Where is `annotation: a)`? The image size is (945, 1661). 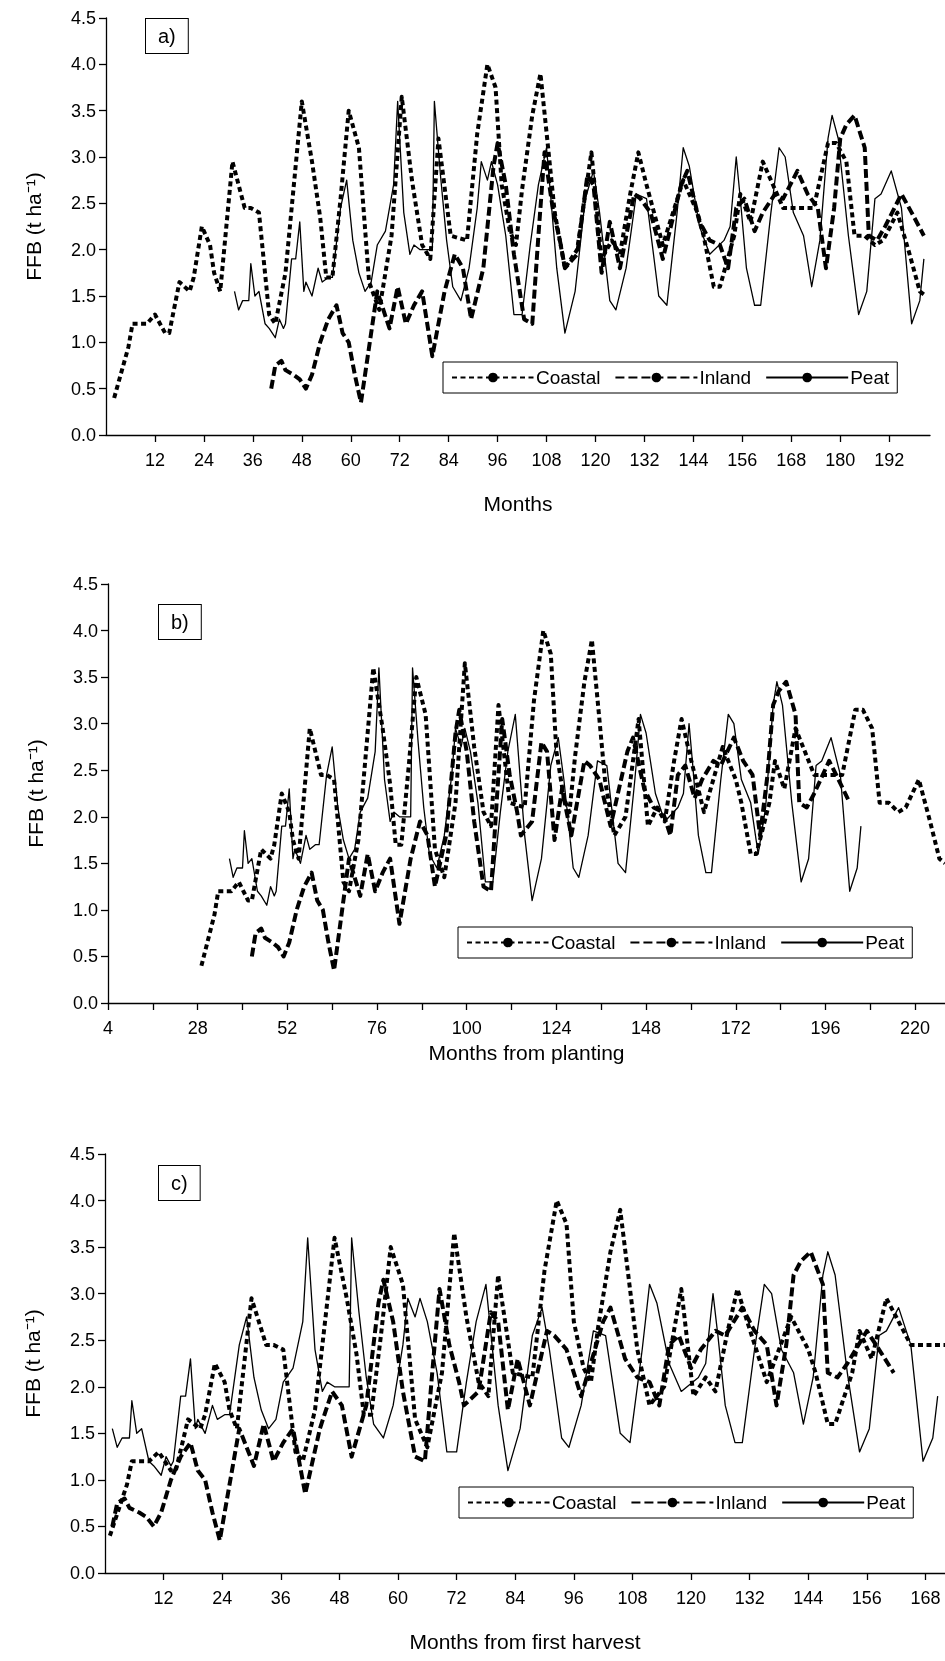
annotation: a) is located at coordinates (167, 36).